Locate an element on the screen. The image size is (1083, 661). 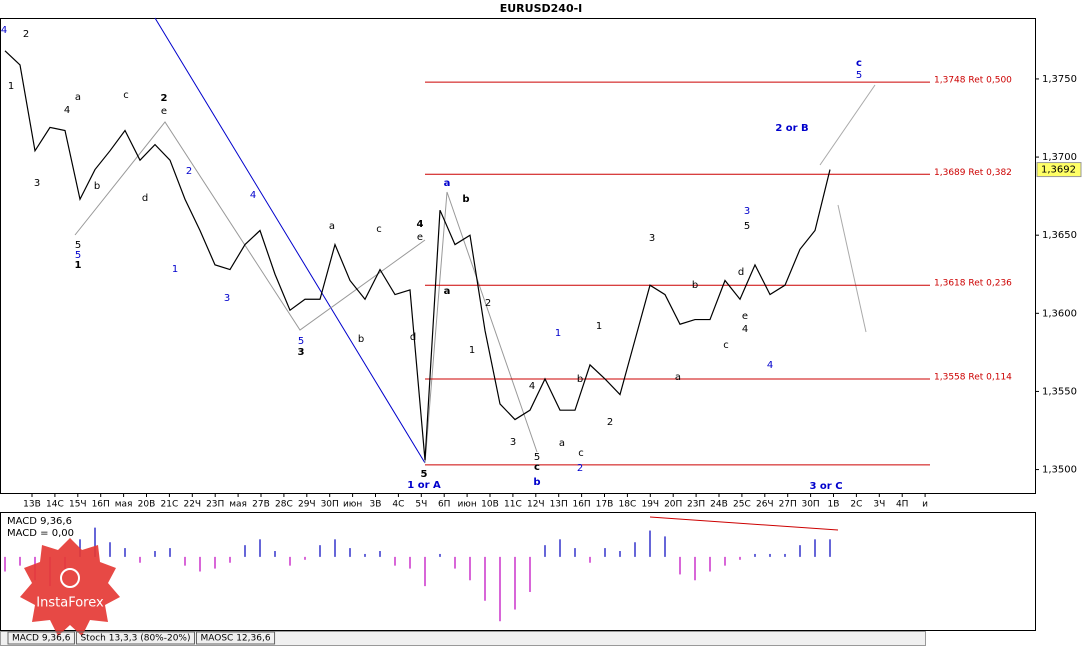
x-tick-label: 22Ч is located at coordinates (192, 505).